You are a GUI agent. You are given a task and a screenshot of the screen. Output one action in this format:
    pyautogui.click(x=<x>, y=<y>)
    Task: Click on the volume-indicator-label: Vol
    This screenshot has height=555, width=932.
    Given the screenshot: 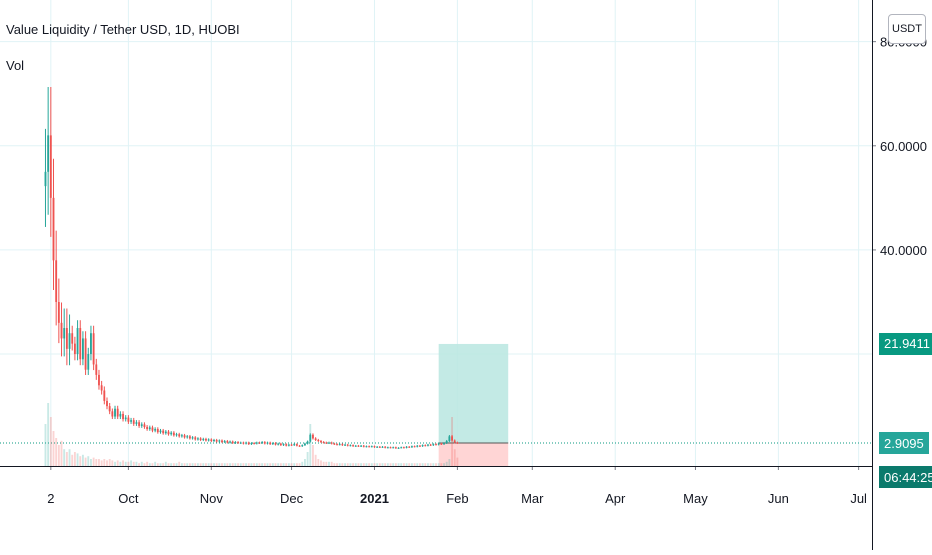 What is the action you would take?
    pyautogui.click(x=15, y=65)
    